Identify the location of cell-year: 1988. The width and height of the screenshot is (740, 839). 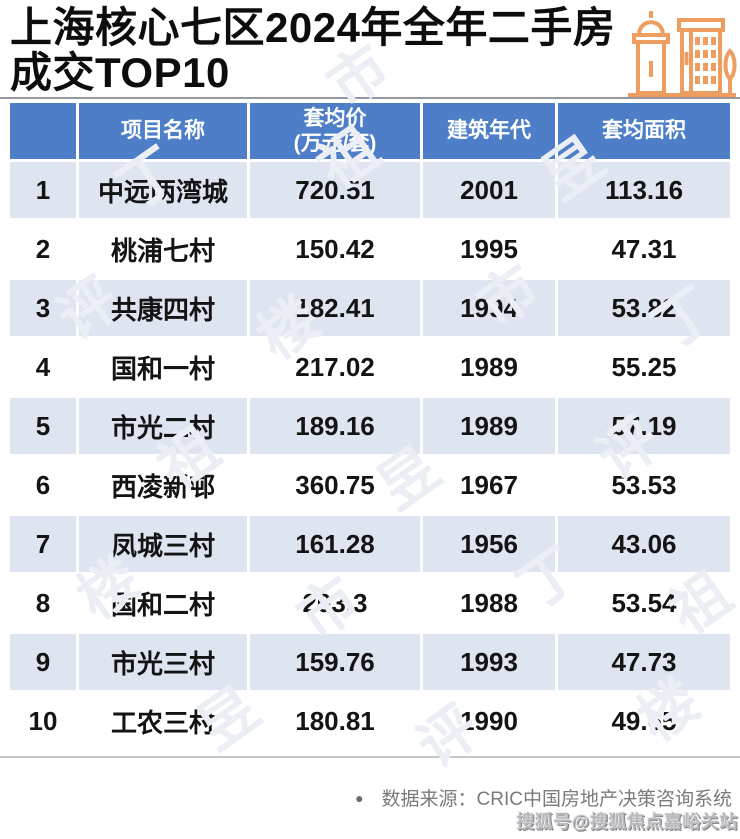
(489, 603).